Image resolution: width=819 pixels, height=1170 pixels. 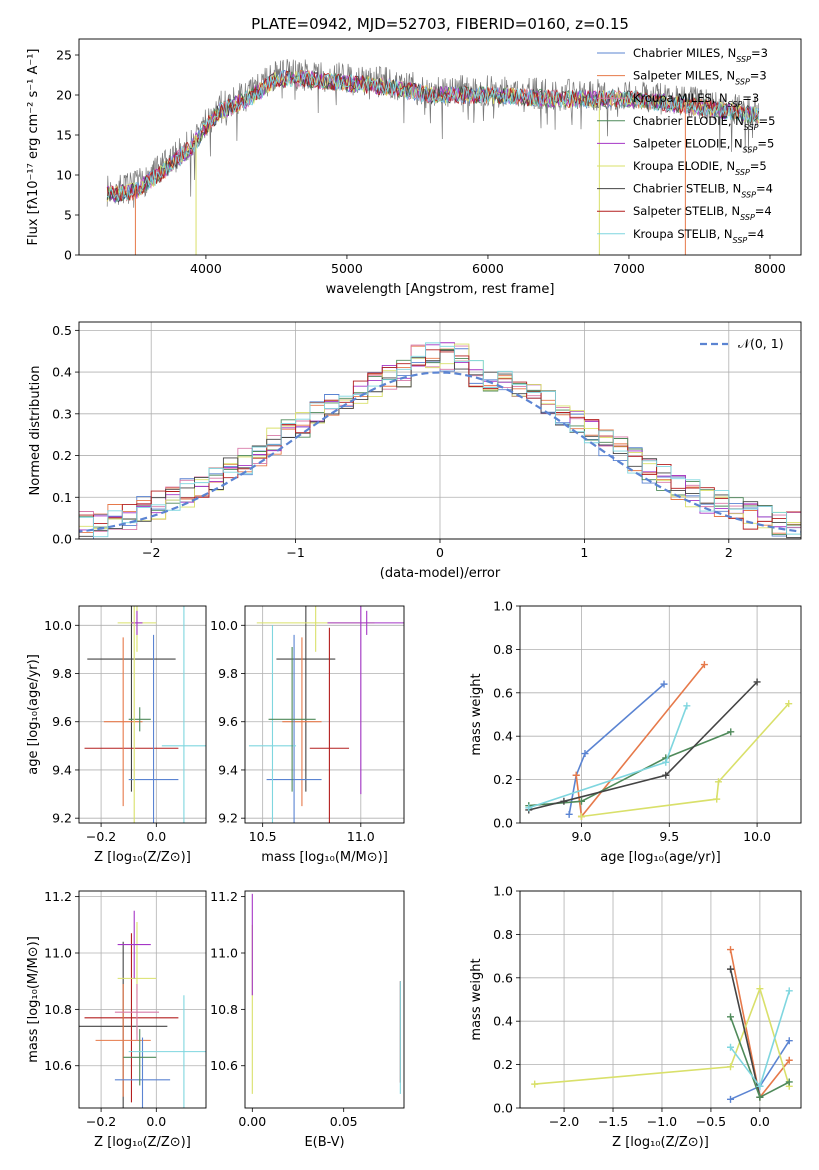 What do you see at coordinates (142, 1142) in the screenshot?
I see `mass-vs-Z-xlabel: Z [log₁₀(Z/Z⊙)]` at bounding box center [142, 1142].